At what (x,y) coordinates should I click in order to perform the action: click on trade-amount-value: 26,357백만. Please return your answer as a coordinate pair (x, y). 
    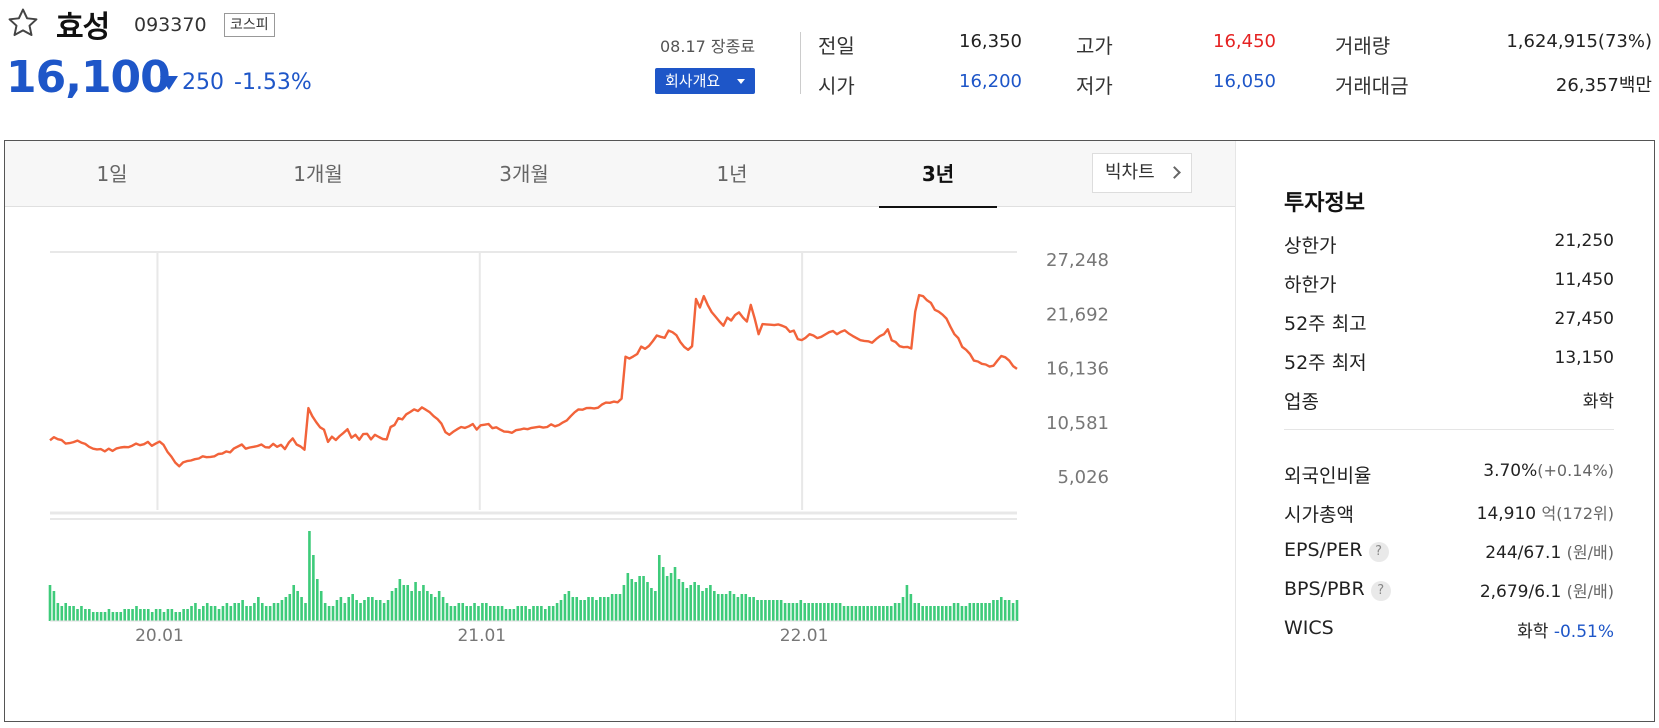
    Looking at the image, I should click on (1603, 85).